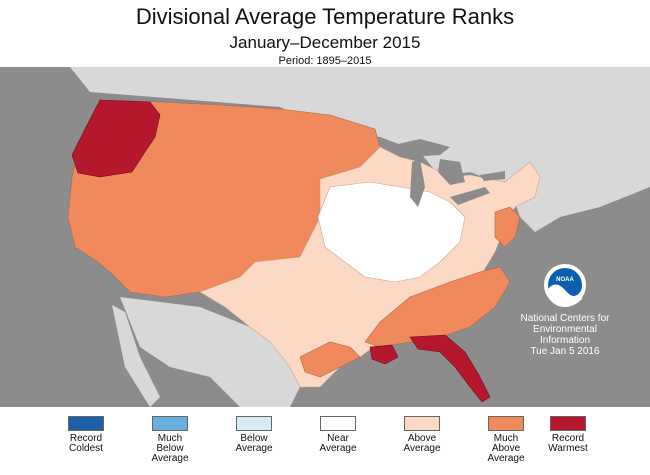 Image resolution: width=650 pixels, height=475 pixels. I want to click on region-record-warm-florida, so click(450, 368).